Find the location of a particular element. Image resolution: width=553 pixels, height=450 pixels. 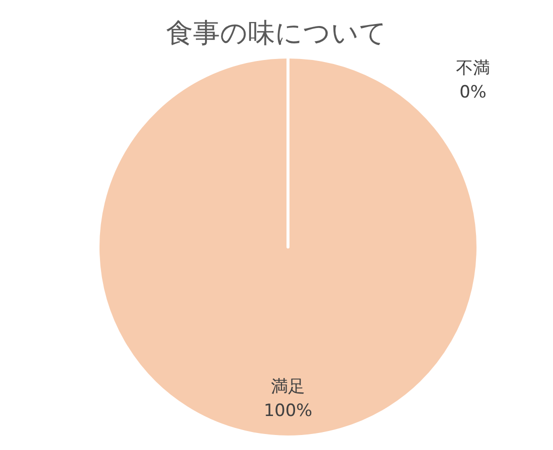

slice-label: 満足 is located at coordinates (288, 387).